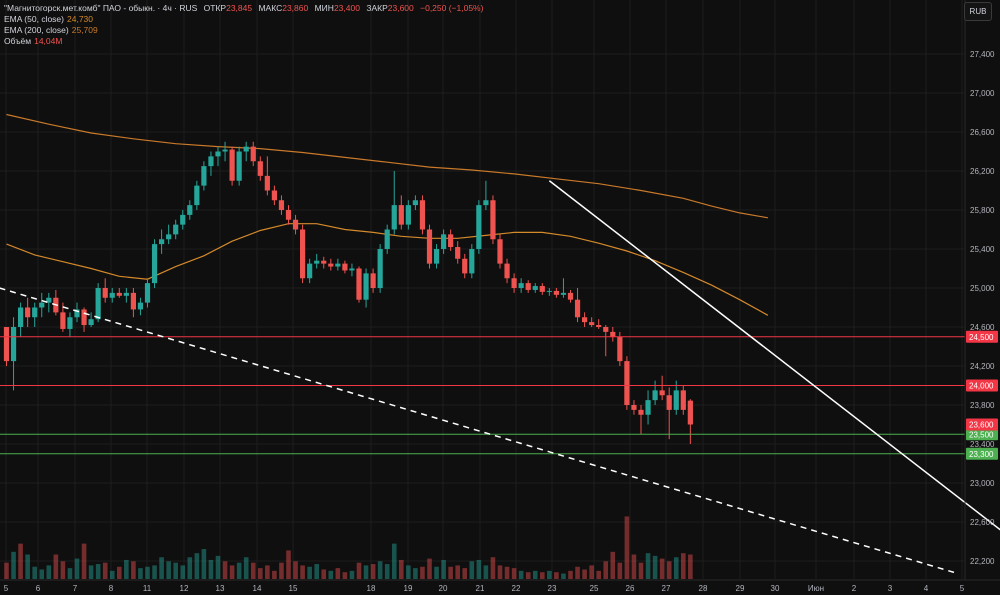 The image size is (1000, 595). Describe the element at coordinates (324, 8) in the screenshot. I see `low-label: МИН` at that location.